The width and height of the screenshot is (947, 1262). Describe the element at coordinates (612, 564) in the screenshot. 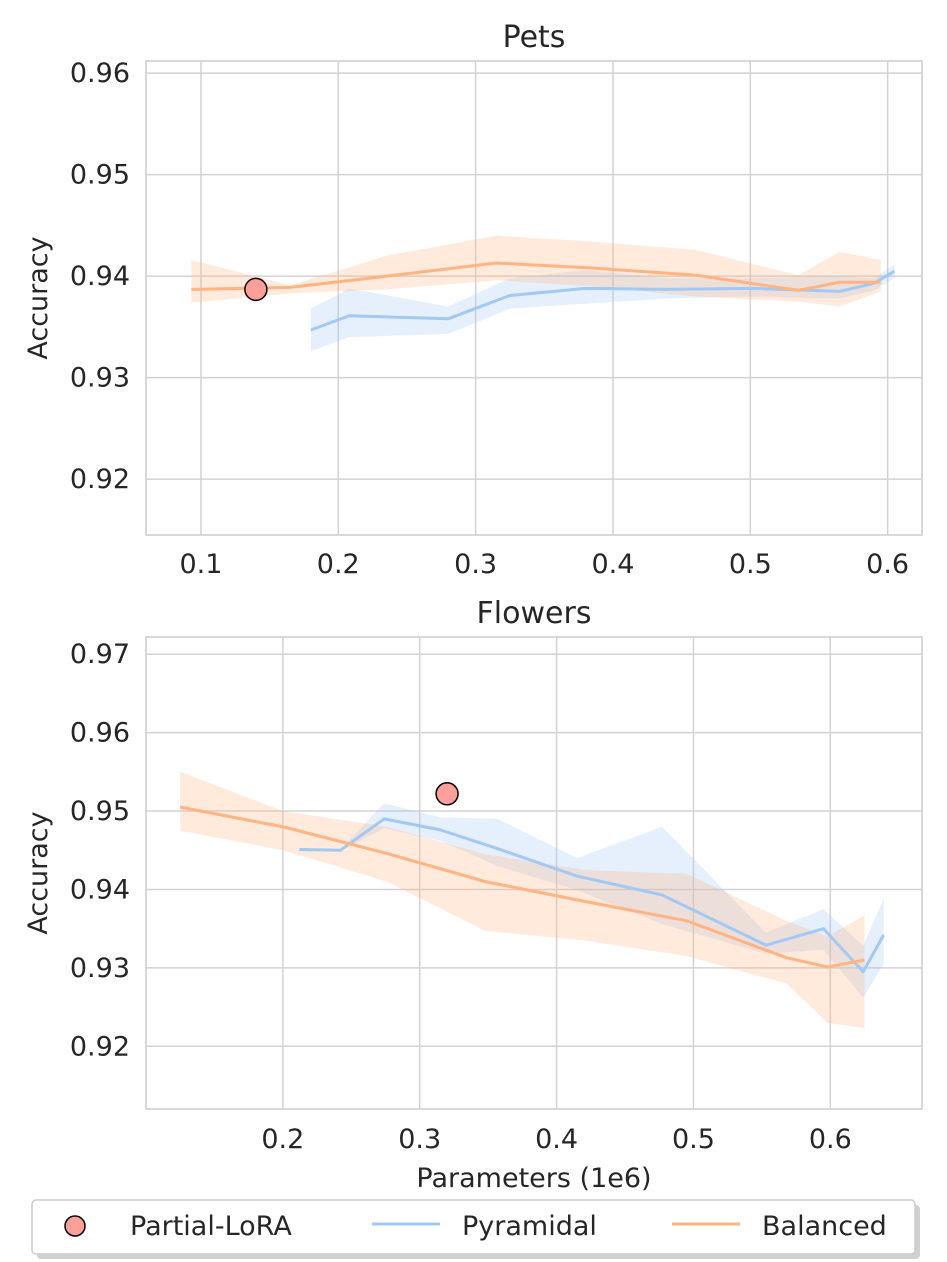

I see `pets-x-tick-label: 0.4` at that location.